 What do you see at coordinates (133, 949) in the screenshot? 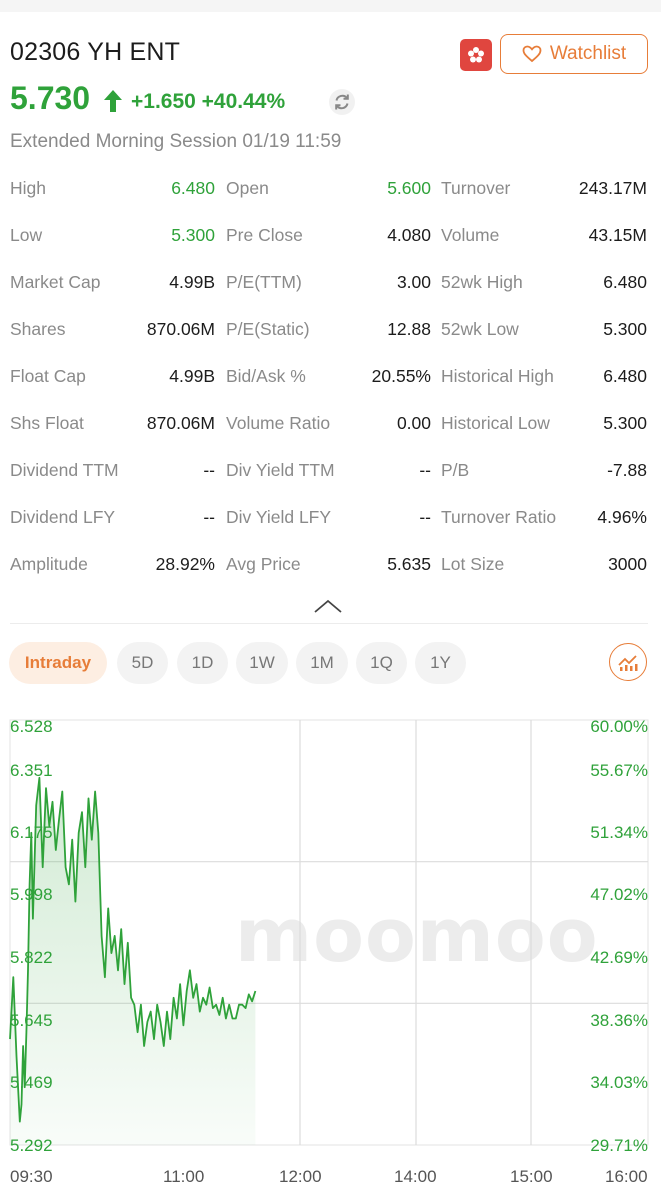
I see `price-line` at bounding box center [133, 949].